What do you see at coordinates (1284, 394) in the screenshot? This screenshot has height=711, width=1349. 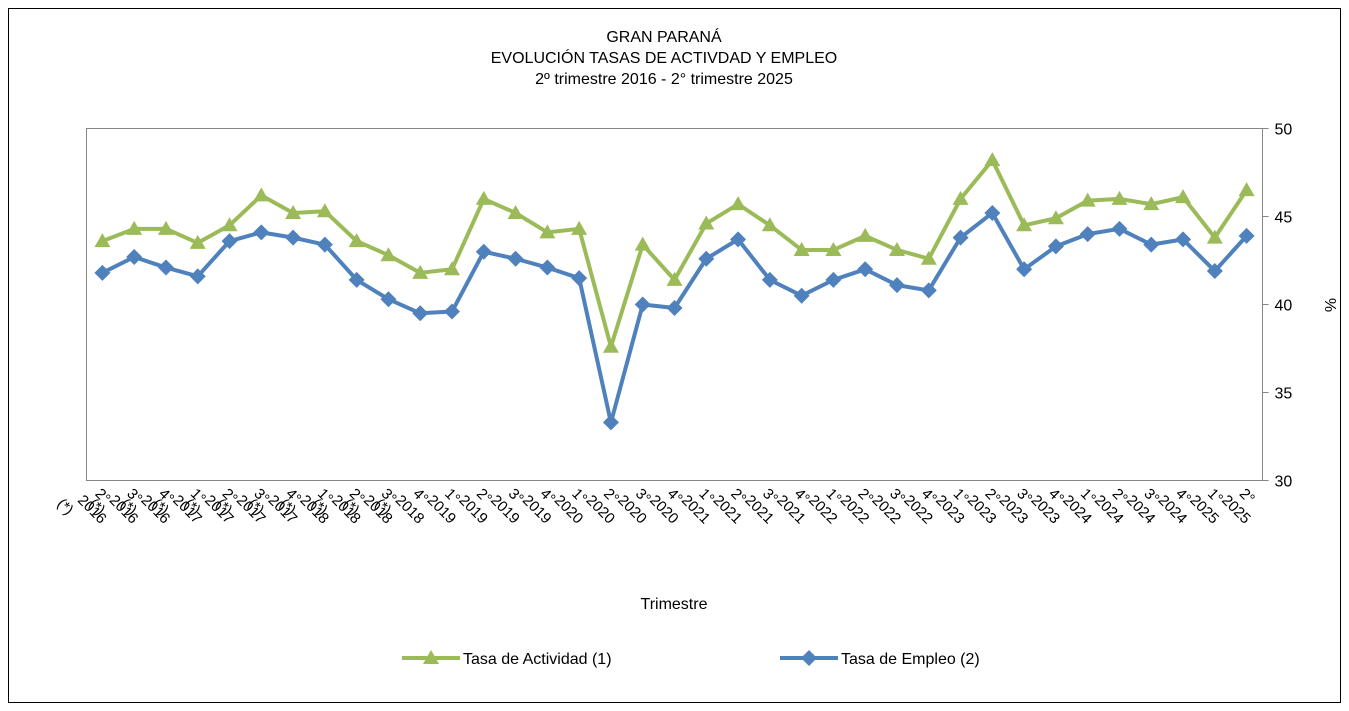 I see `y-tick-label: 35` at bounding box center [1284, 394].